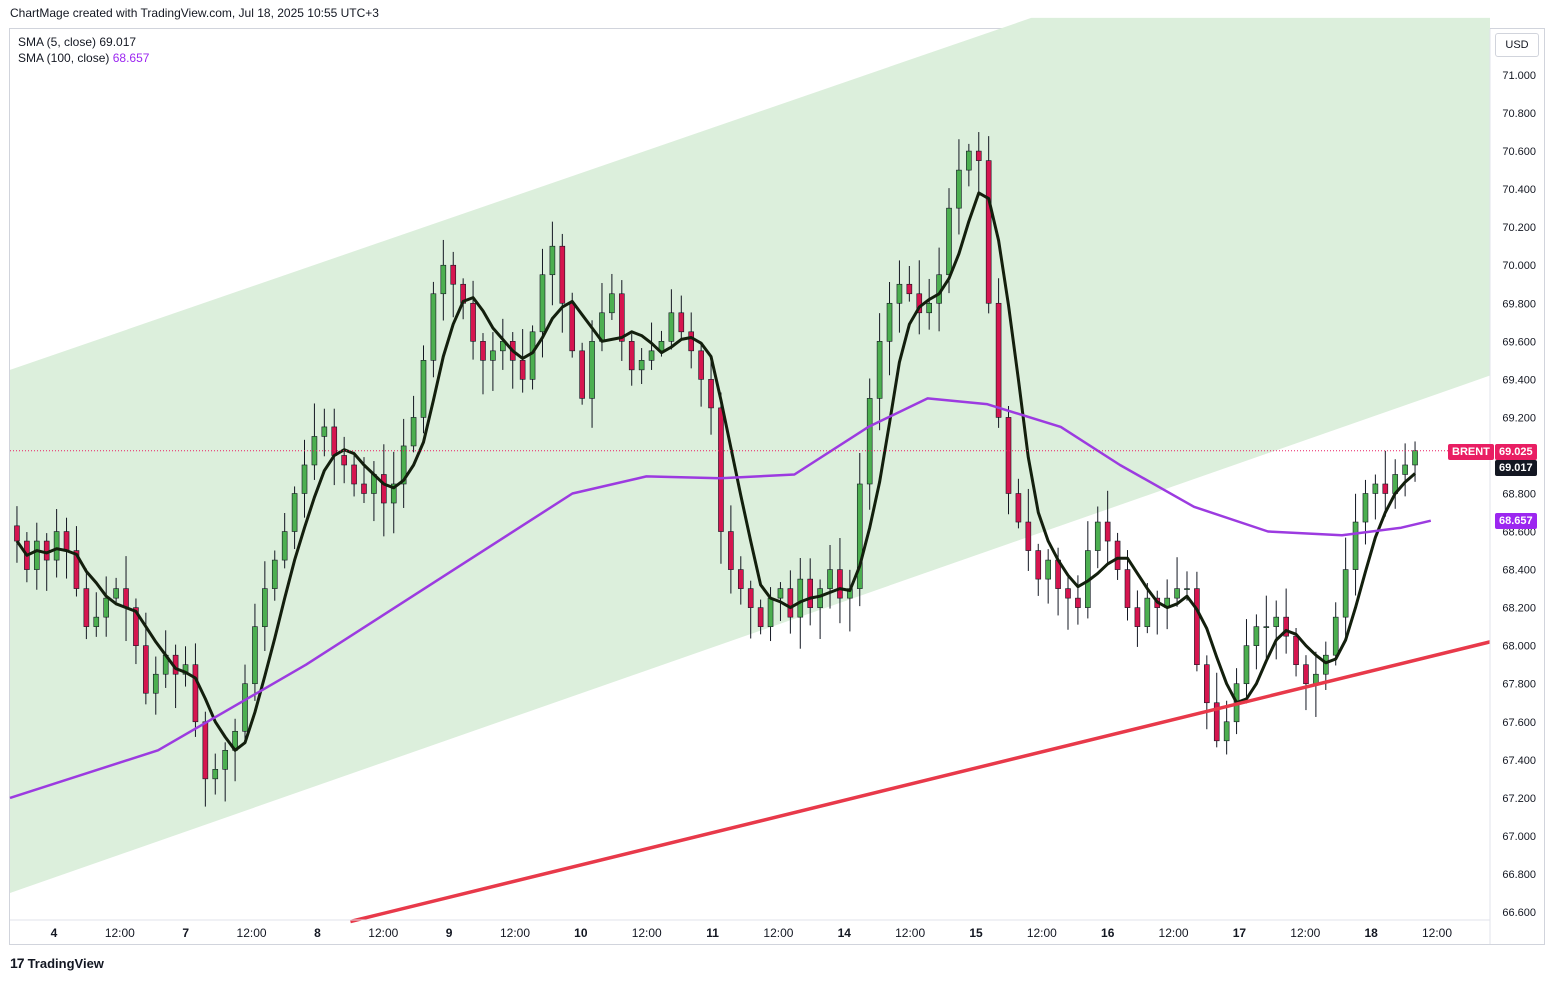  Describe the element at coordinates (1516, 521) in the screenshot. I see `sma100-price-tag: 68.657` at that location.